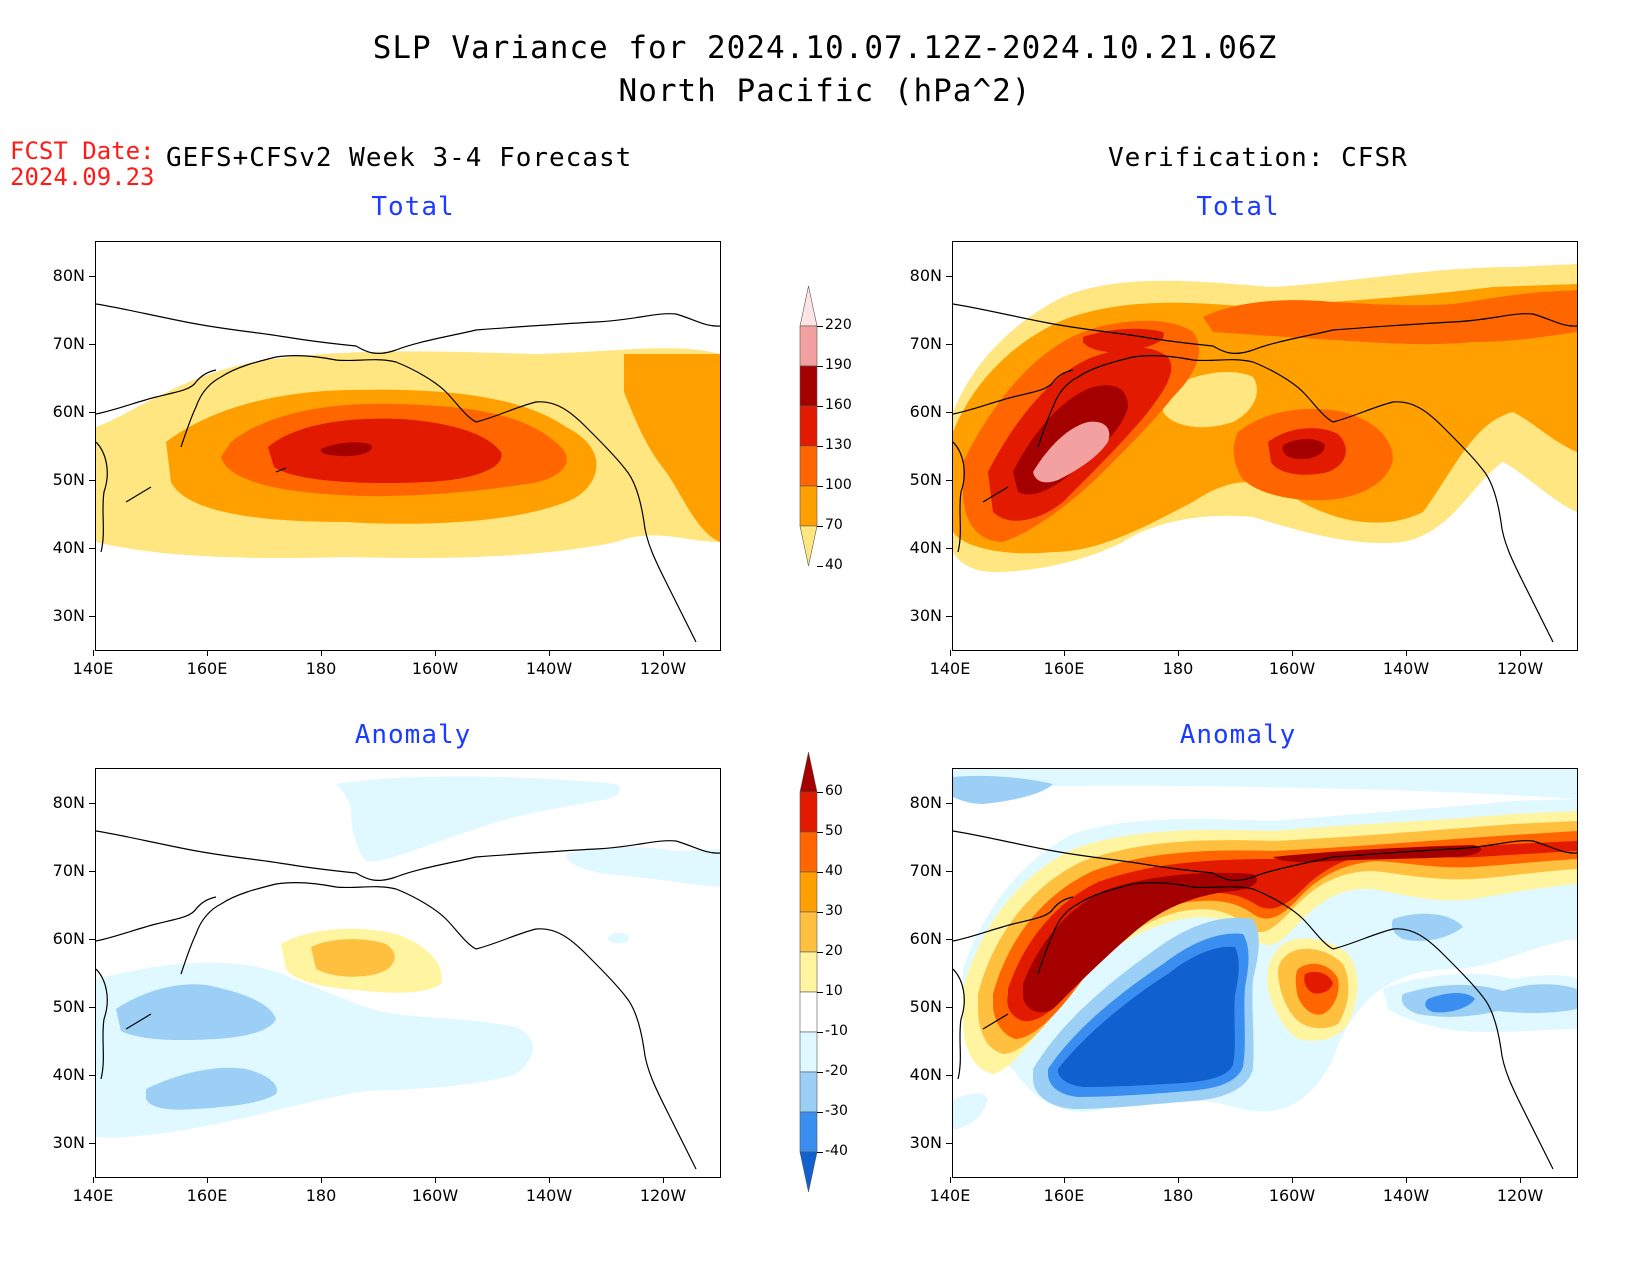  What do you see at coordinates (838, 485) in the screenshot?
I see `total-colorbar-label-4: 100` at bounding box center [838, 485].